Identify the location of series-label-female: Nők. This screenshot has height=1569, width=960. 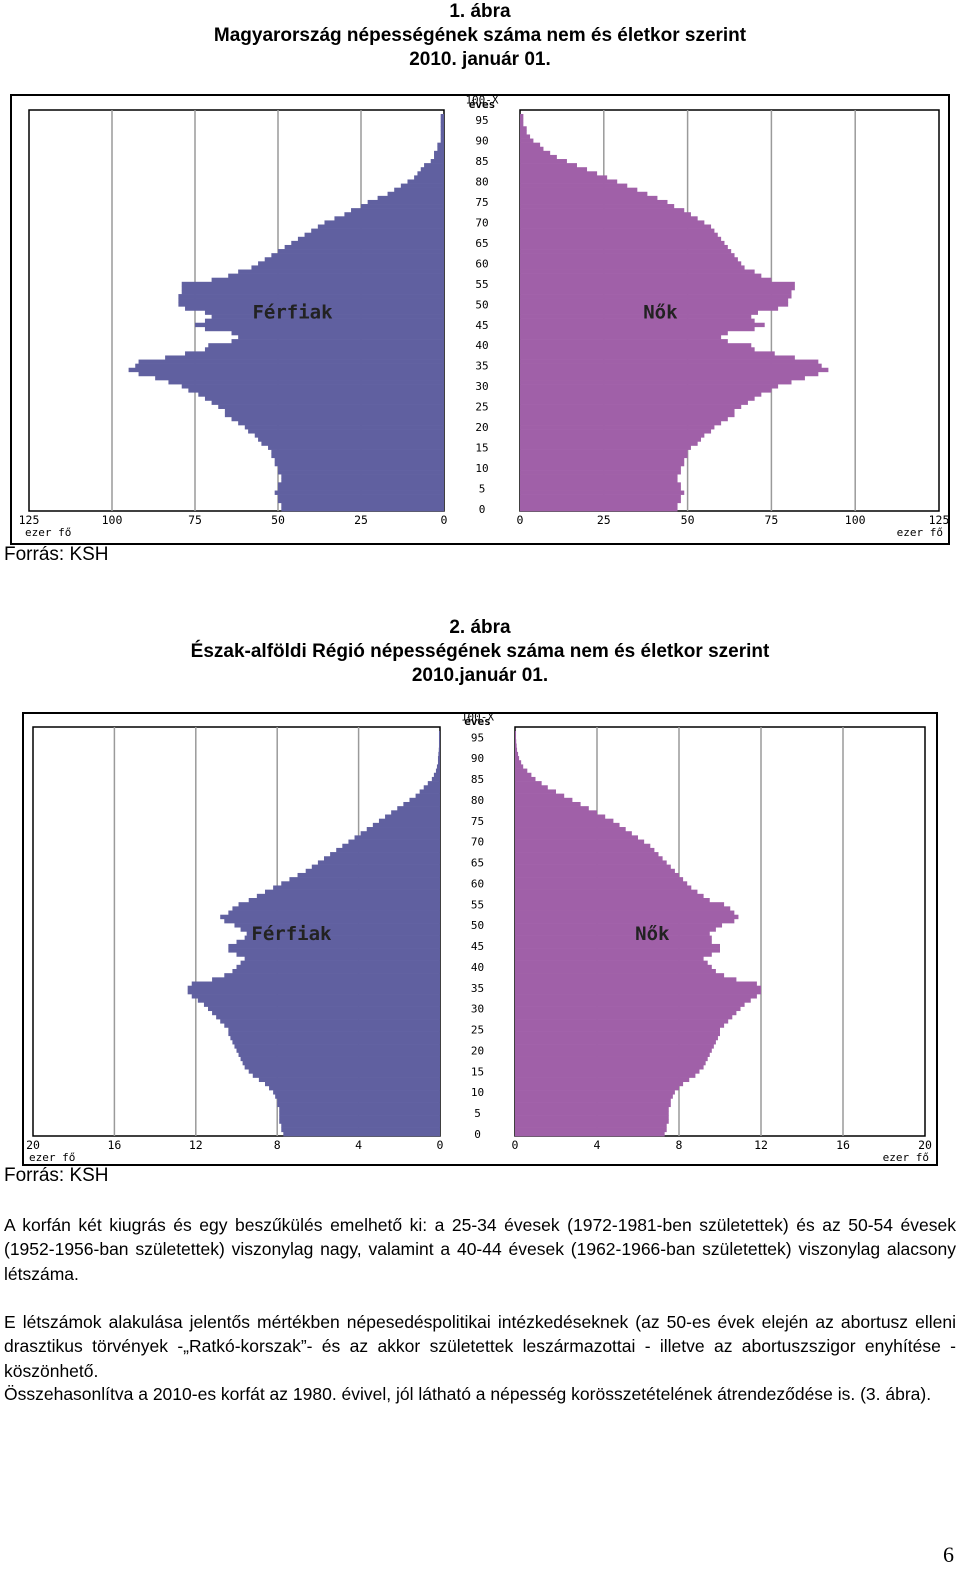
(660, 313).